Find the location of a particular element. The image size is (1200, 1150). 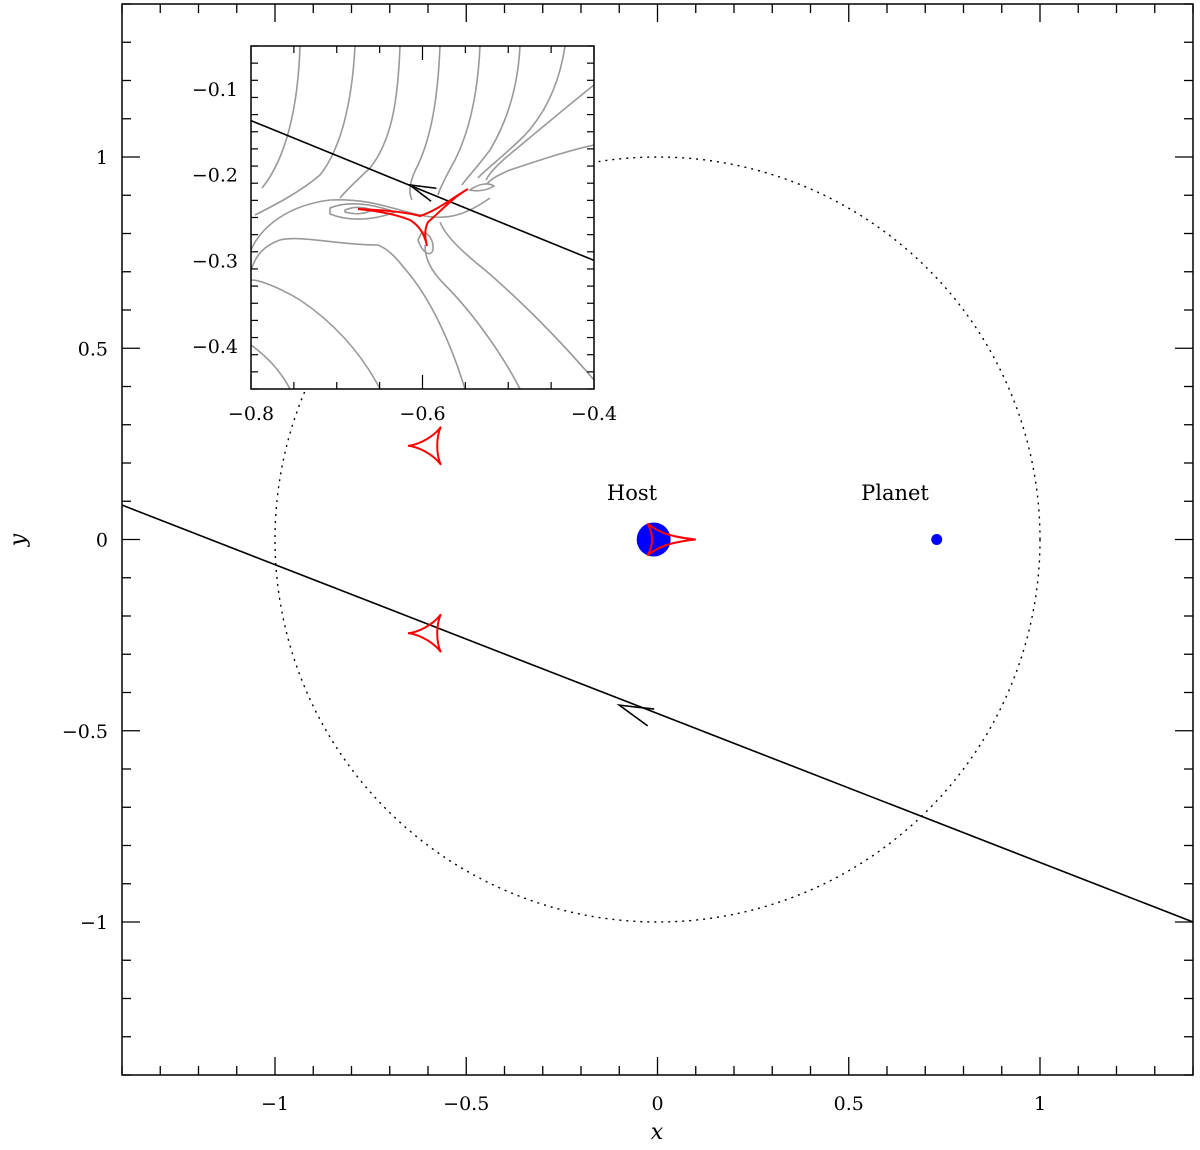

y-tick-label: 0.5 is located at coordinates (93, 349).